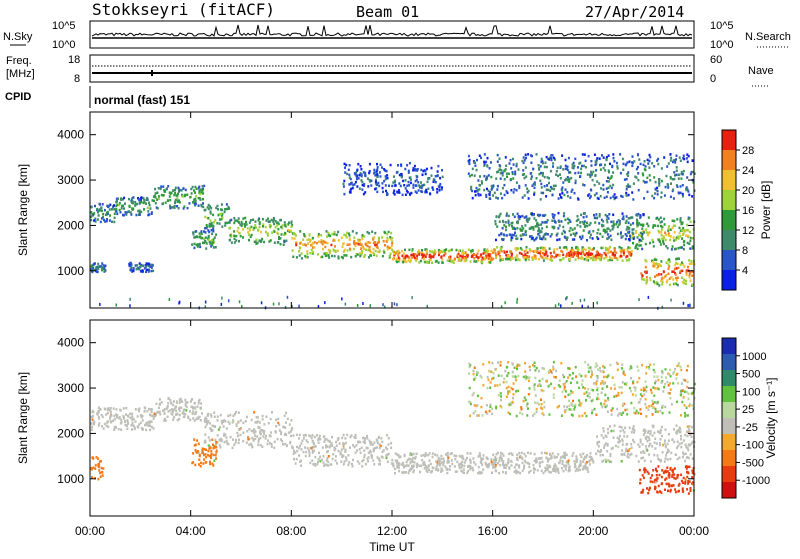 The image size is (800, 559). Describe the element at coordinates (18, 37) in the screenshot. I see `nsky-label: N.Sky` at that location.